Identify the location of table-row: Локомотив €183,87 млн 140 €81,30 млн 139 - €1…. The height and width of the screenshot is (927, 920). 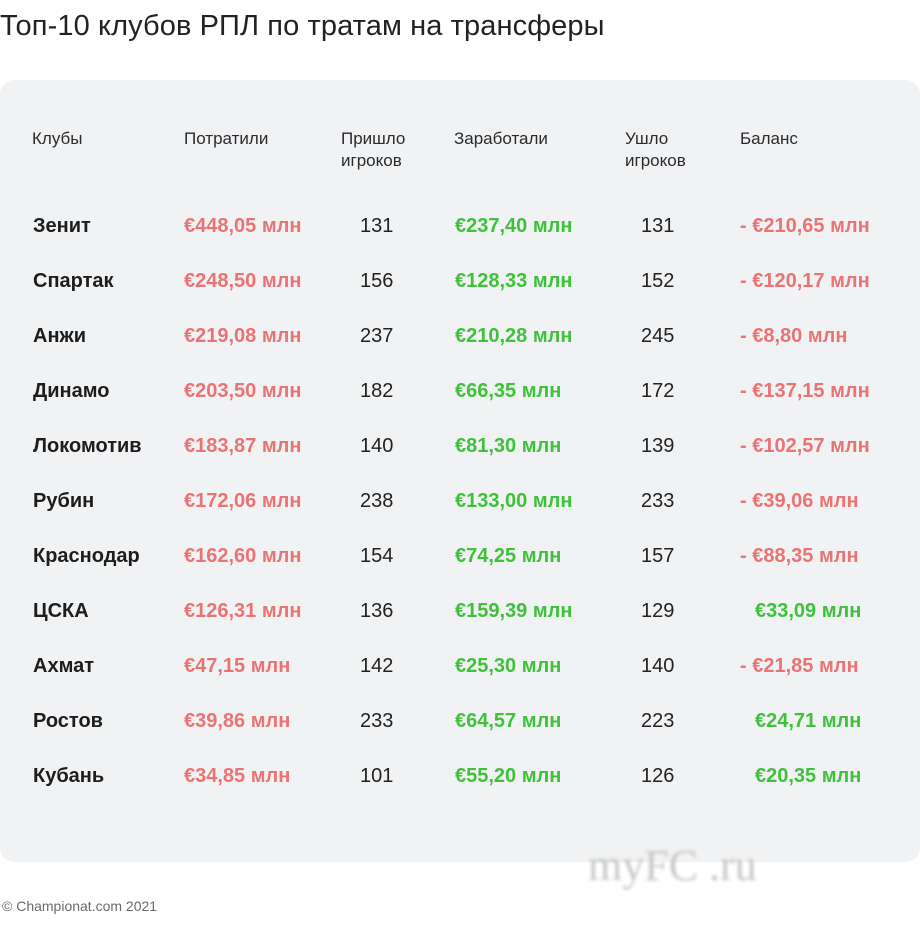
(460, 446).